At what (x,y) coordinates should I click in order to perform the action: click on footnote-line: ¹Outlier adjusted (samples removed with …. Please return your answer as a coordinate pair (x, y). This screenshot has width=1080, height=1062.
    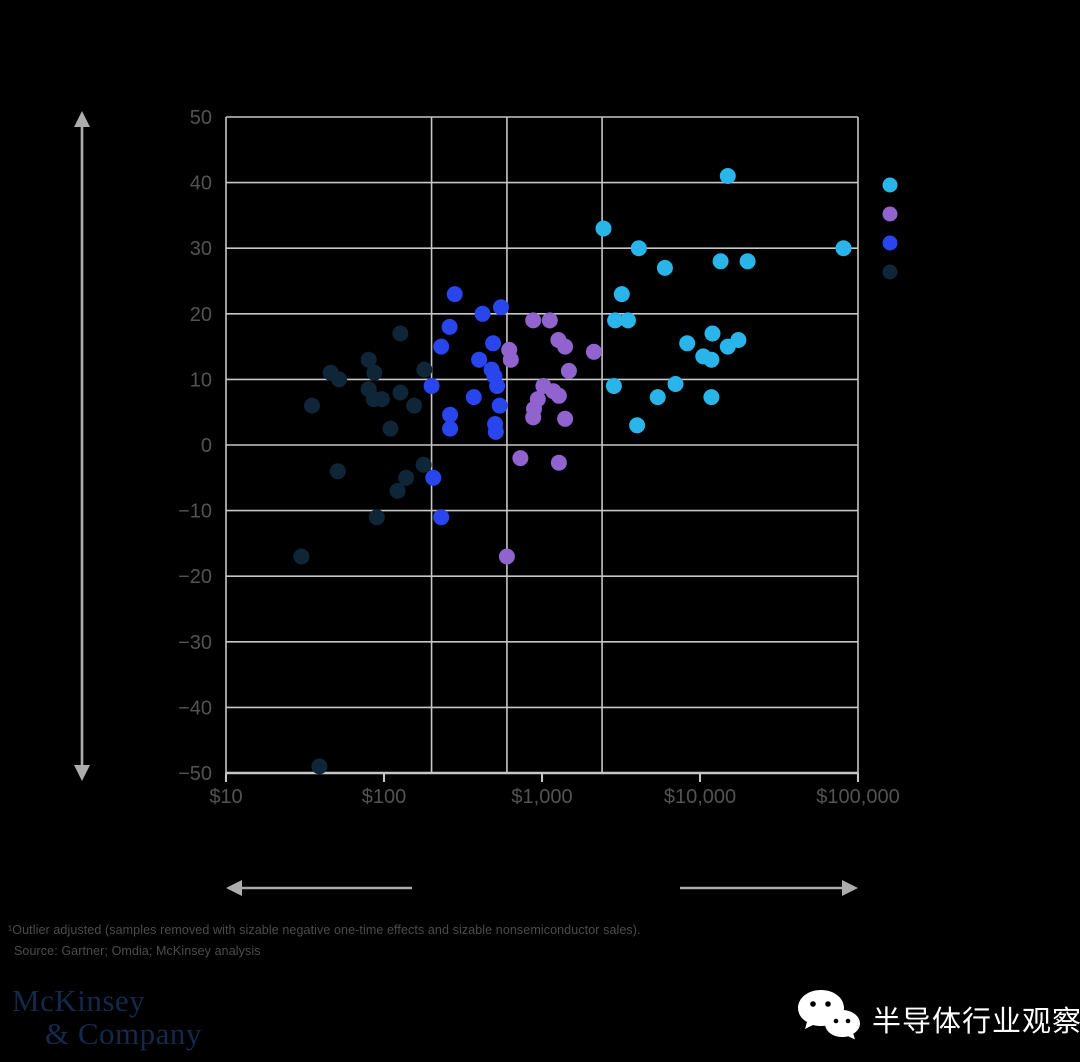
    Looking at the image, I should click on (324, 930).